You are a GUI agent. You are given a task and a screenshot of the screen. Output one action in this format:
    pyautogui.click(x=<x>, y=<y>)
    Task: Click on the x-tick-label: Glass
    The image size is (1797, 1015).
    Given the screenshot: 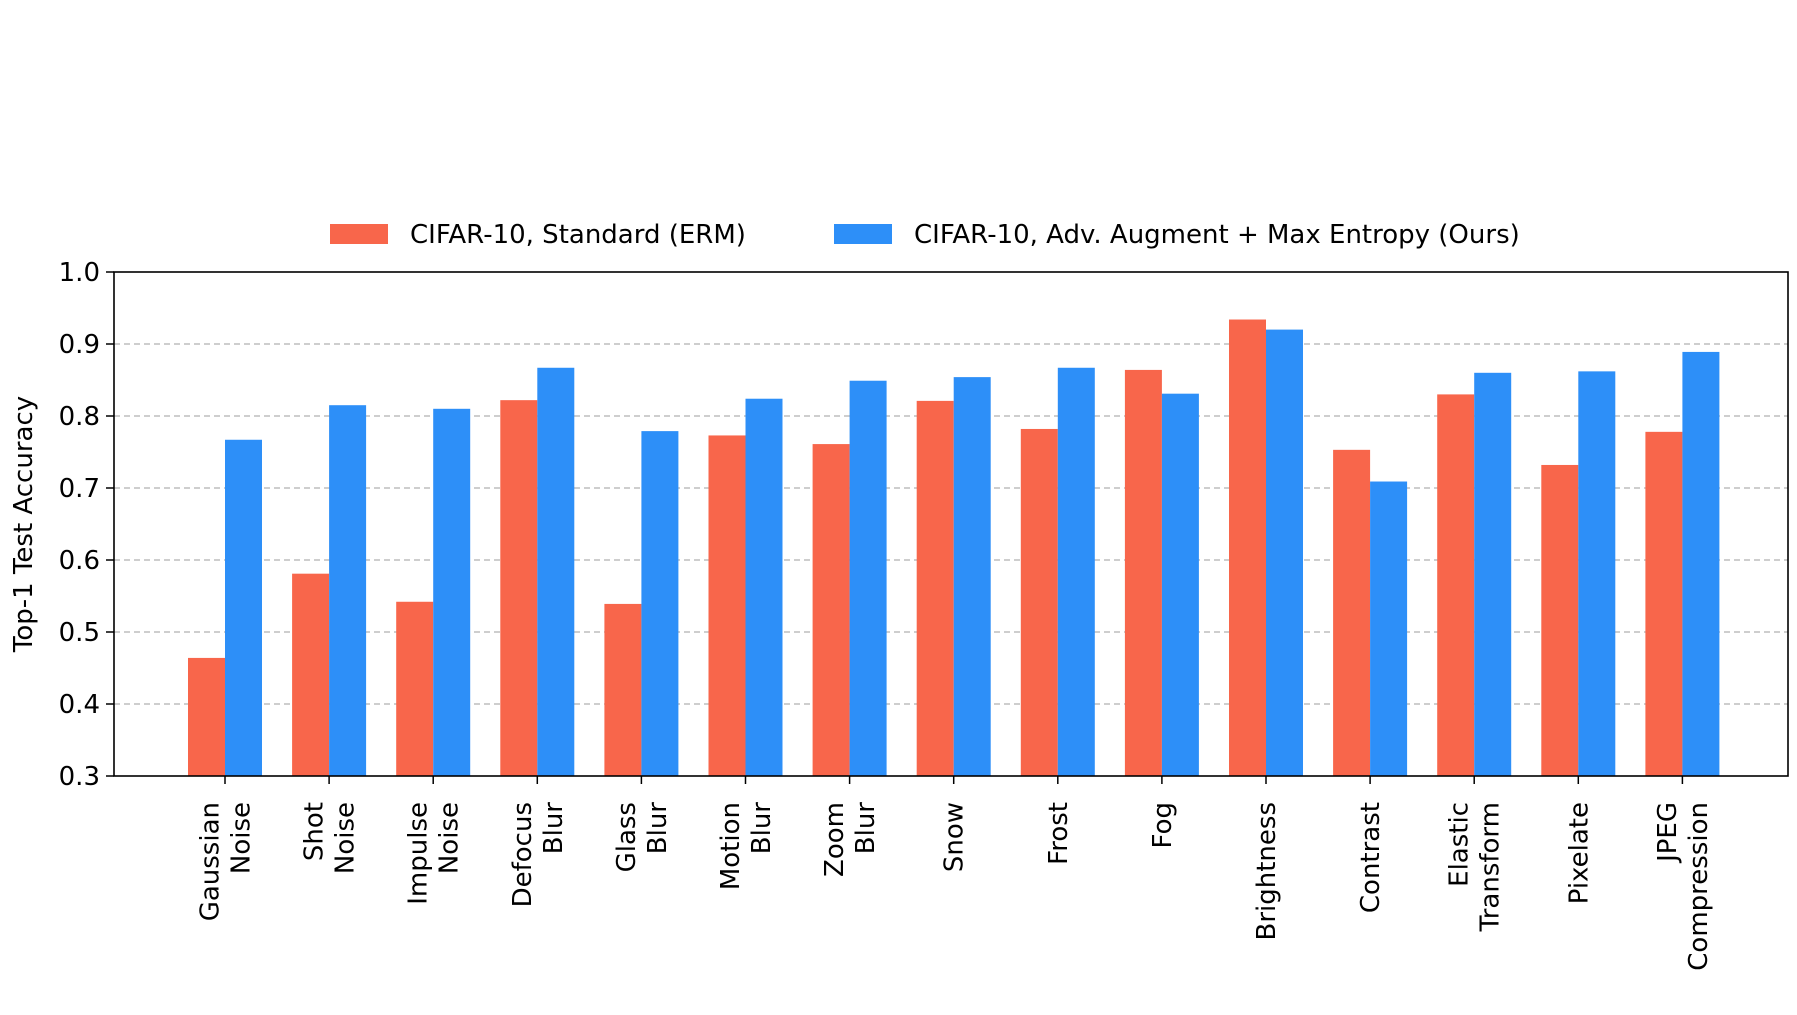 What is the action you would take?
    pyautogui.click(x=627, y=837)
    